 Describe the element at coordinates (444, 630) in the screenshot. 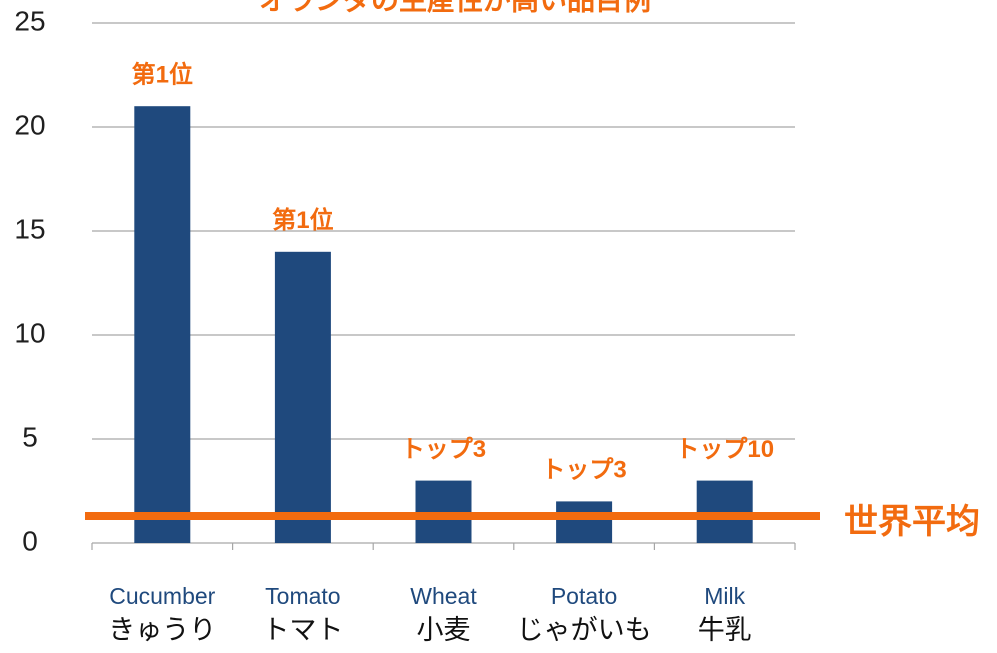

I see `x-tick-label-ja: 小麦` at that location.